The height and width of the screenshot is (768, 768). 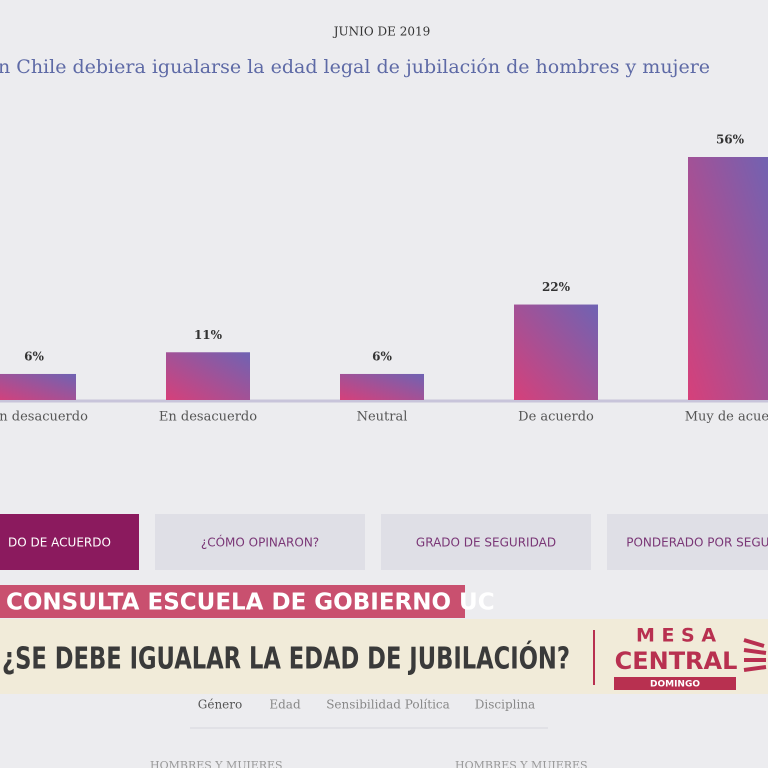 What do you see at coordinates (381, 32) in the screenshot?
I see `chart-subtitle: JUNIO DE 2019` at bounding box center [381, 32].